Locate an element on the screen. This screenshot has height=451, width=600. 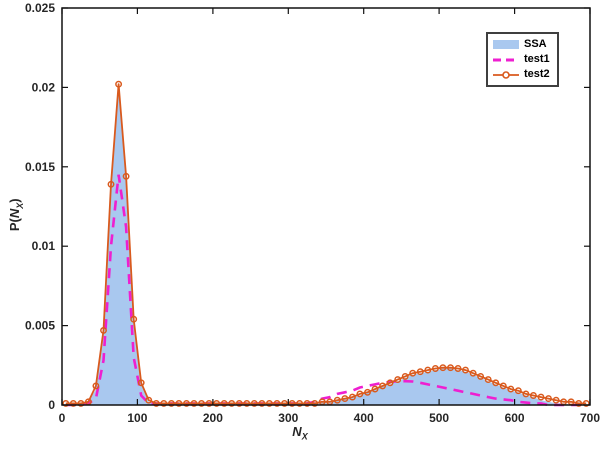
x-tick-label: 400 is located at coordinates (364, 418).